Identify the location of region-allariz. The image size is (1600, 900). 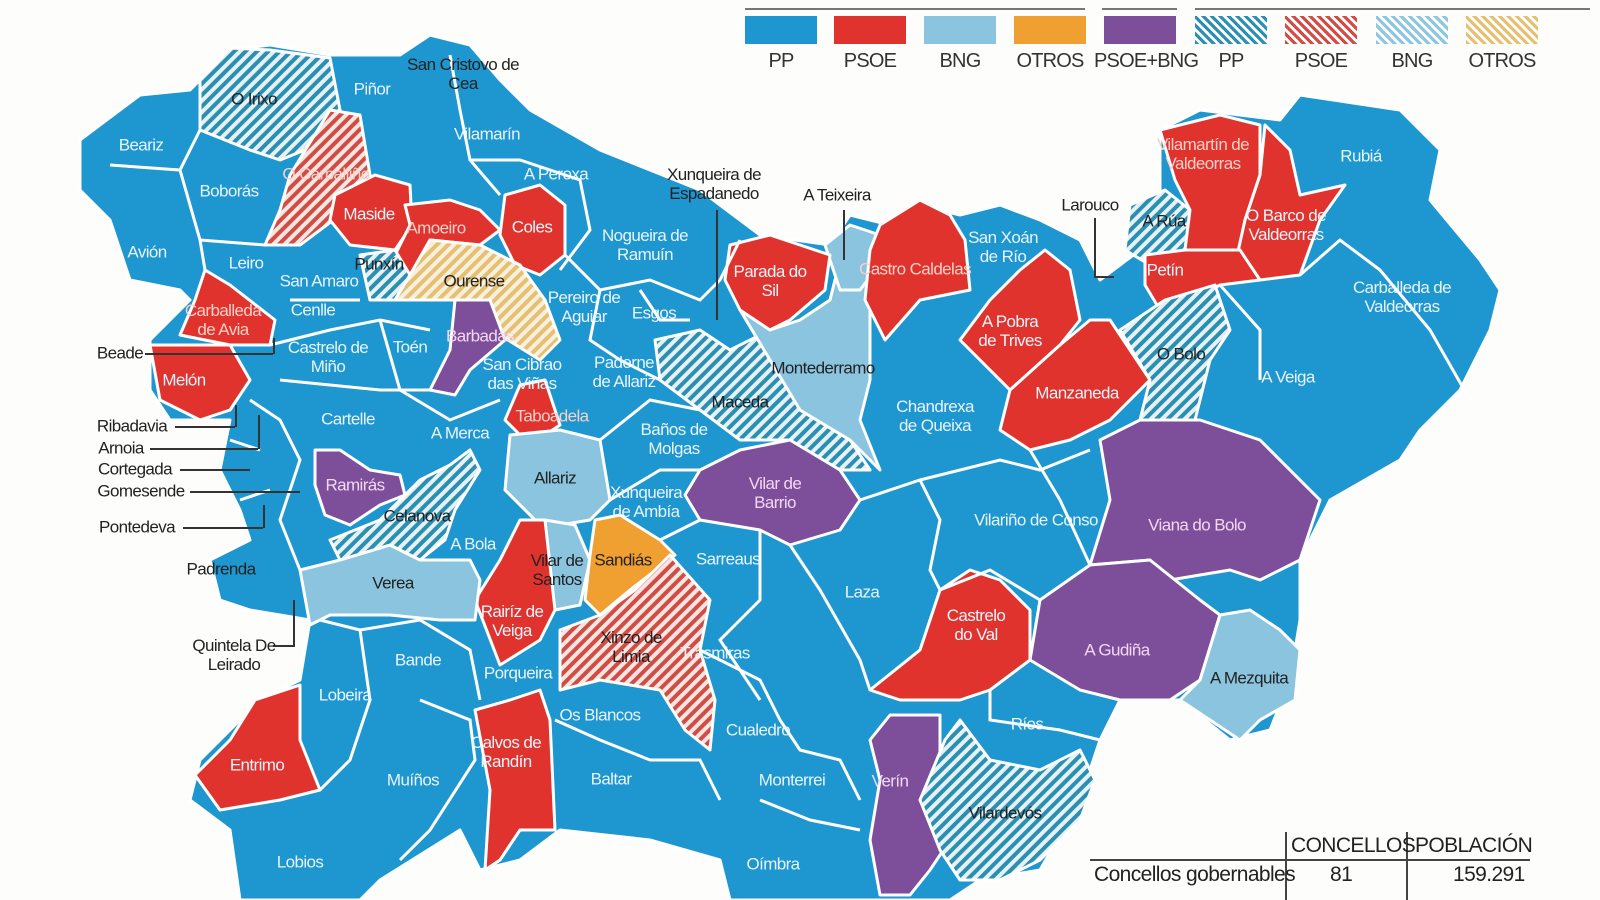
(557, 477).